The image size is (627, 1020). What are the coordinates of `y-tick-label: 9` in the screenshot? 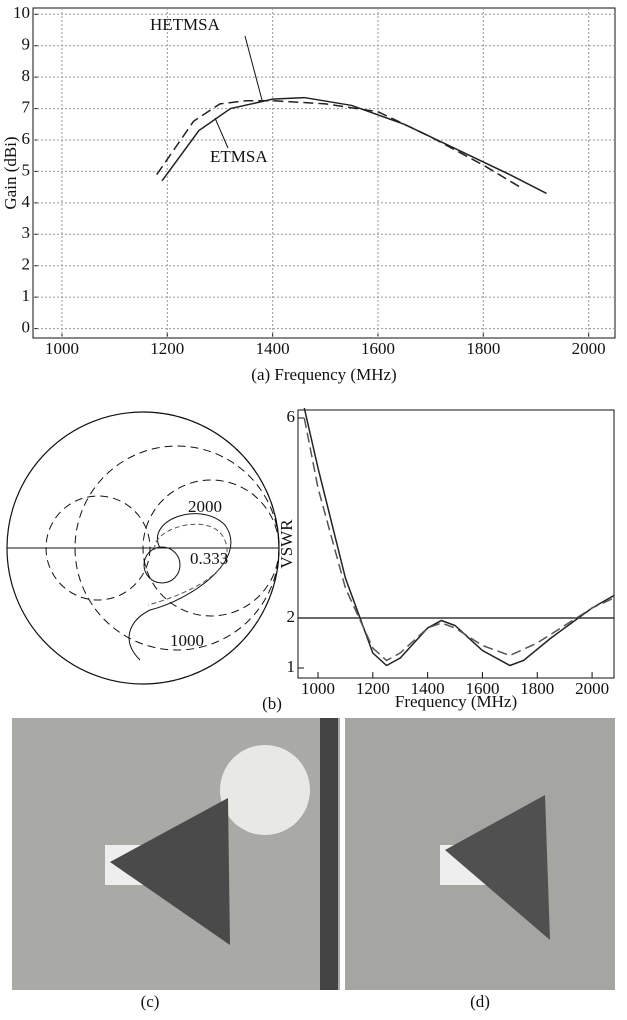 It's located at (26, 44).